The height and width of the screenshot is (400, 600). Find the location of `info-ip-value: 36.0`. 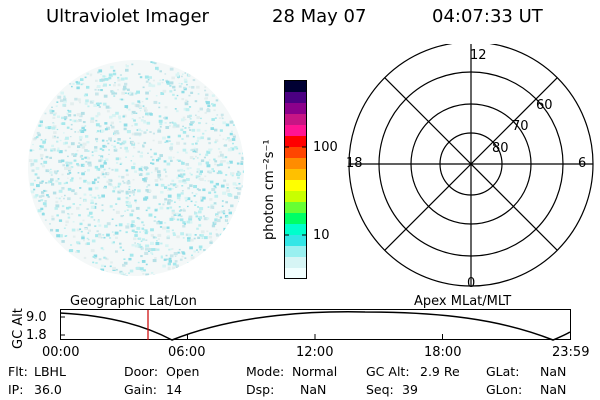

info-ip-value: 36.0 is located at coordinates (48, 389).